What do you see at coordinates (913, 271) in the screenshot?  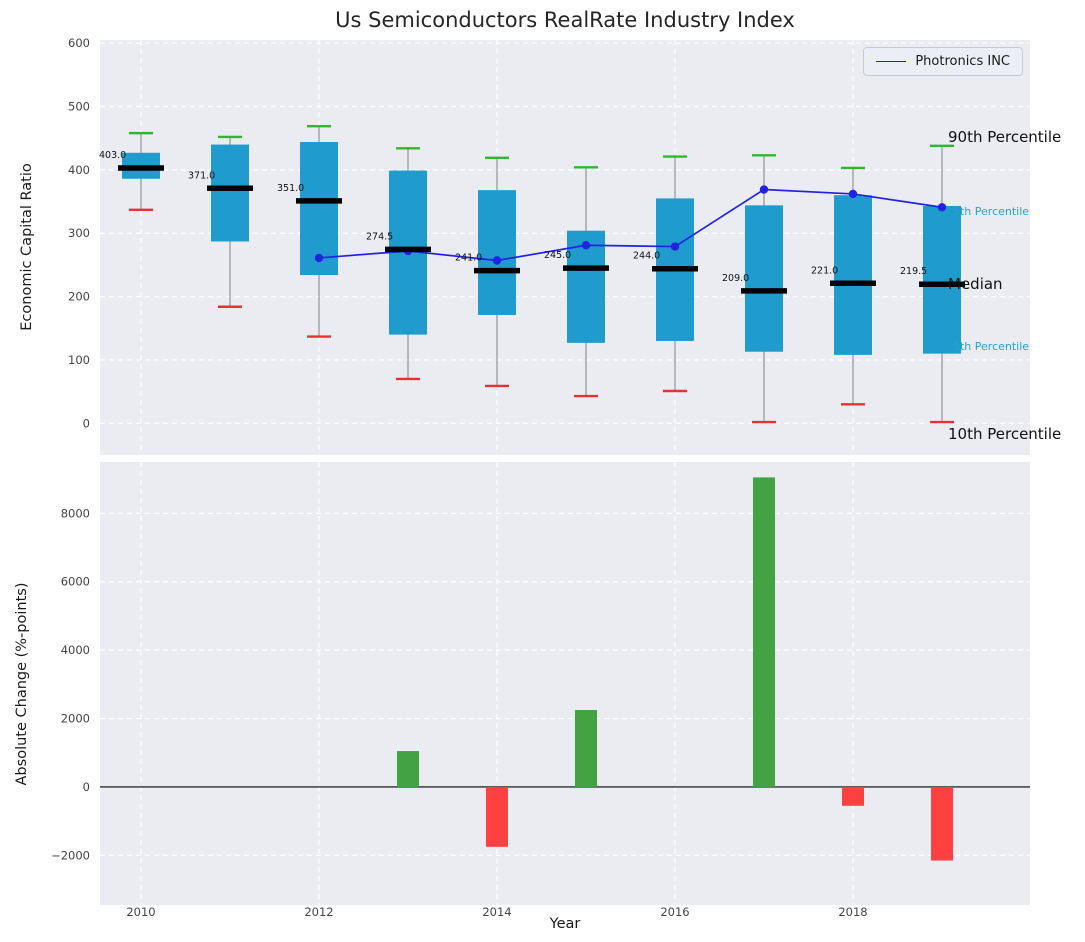 I see `median-value-label: 219.5` at bounding box center [913, 271].